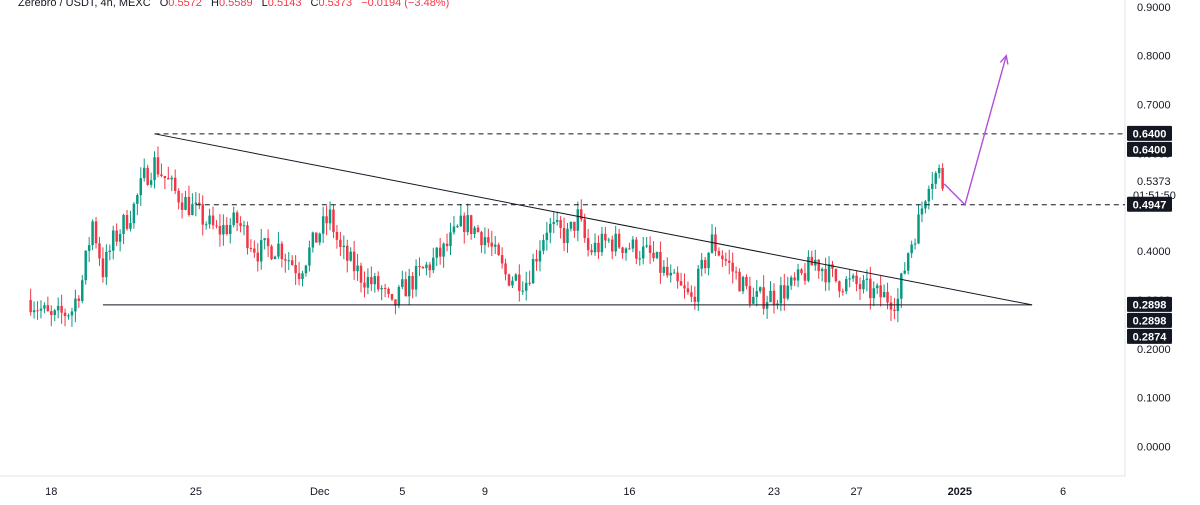  What do you see at coordinates (555, 492) in the screenshot?
I see `time-axis: 18 25 Dec 5 9 16 23 27 2025 6` at bounding box center [555, 492].